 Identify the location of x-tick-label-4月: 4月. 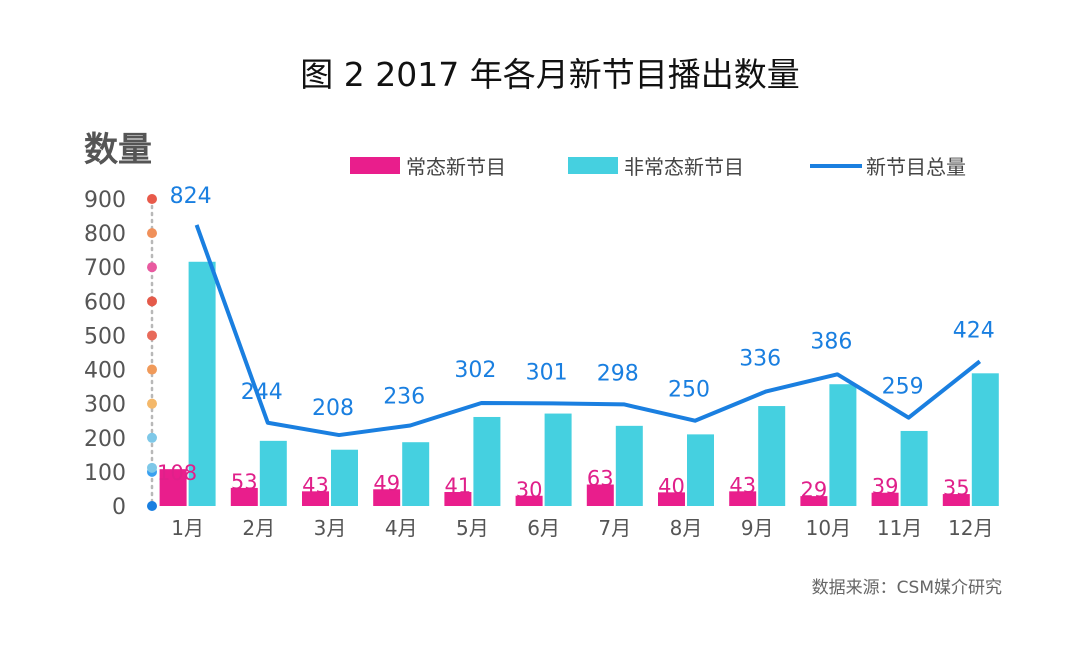
(401, 528).